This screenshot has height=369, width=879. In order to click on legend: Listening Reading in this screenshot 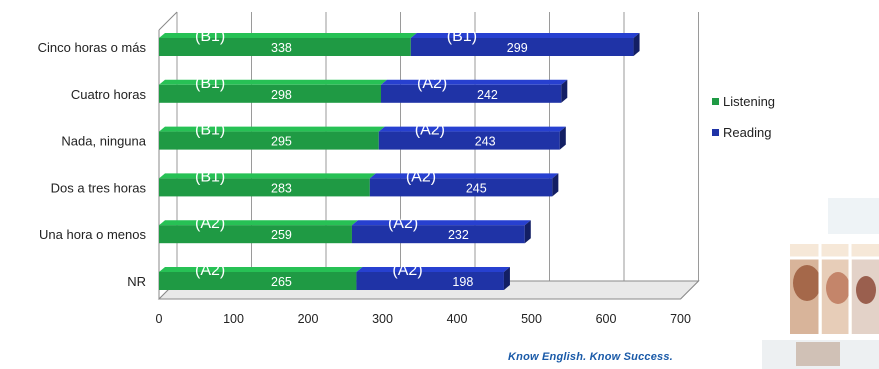, I will do `click(743, 121)`.